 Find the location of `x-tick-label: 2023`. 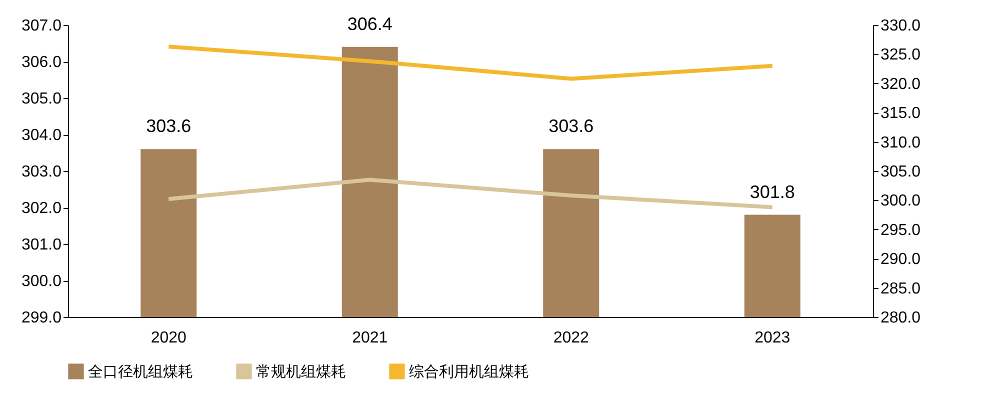

x-tick-label: 2023 is located at coordinates (772, 338).